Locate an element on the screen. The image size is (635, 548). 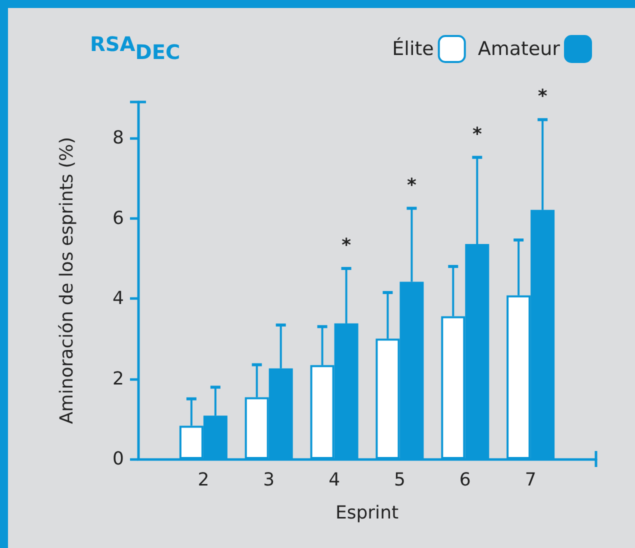
x-tick-label: 7 is located at coordinates (530, 480).